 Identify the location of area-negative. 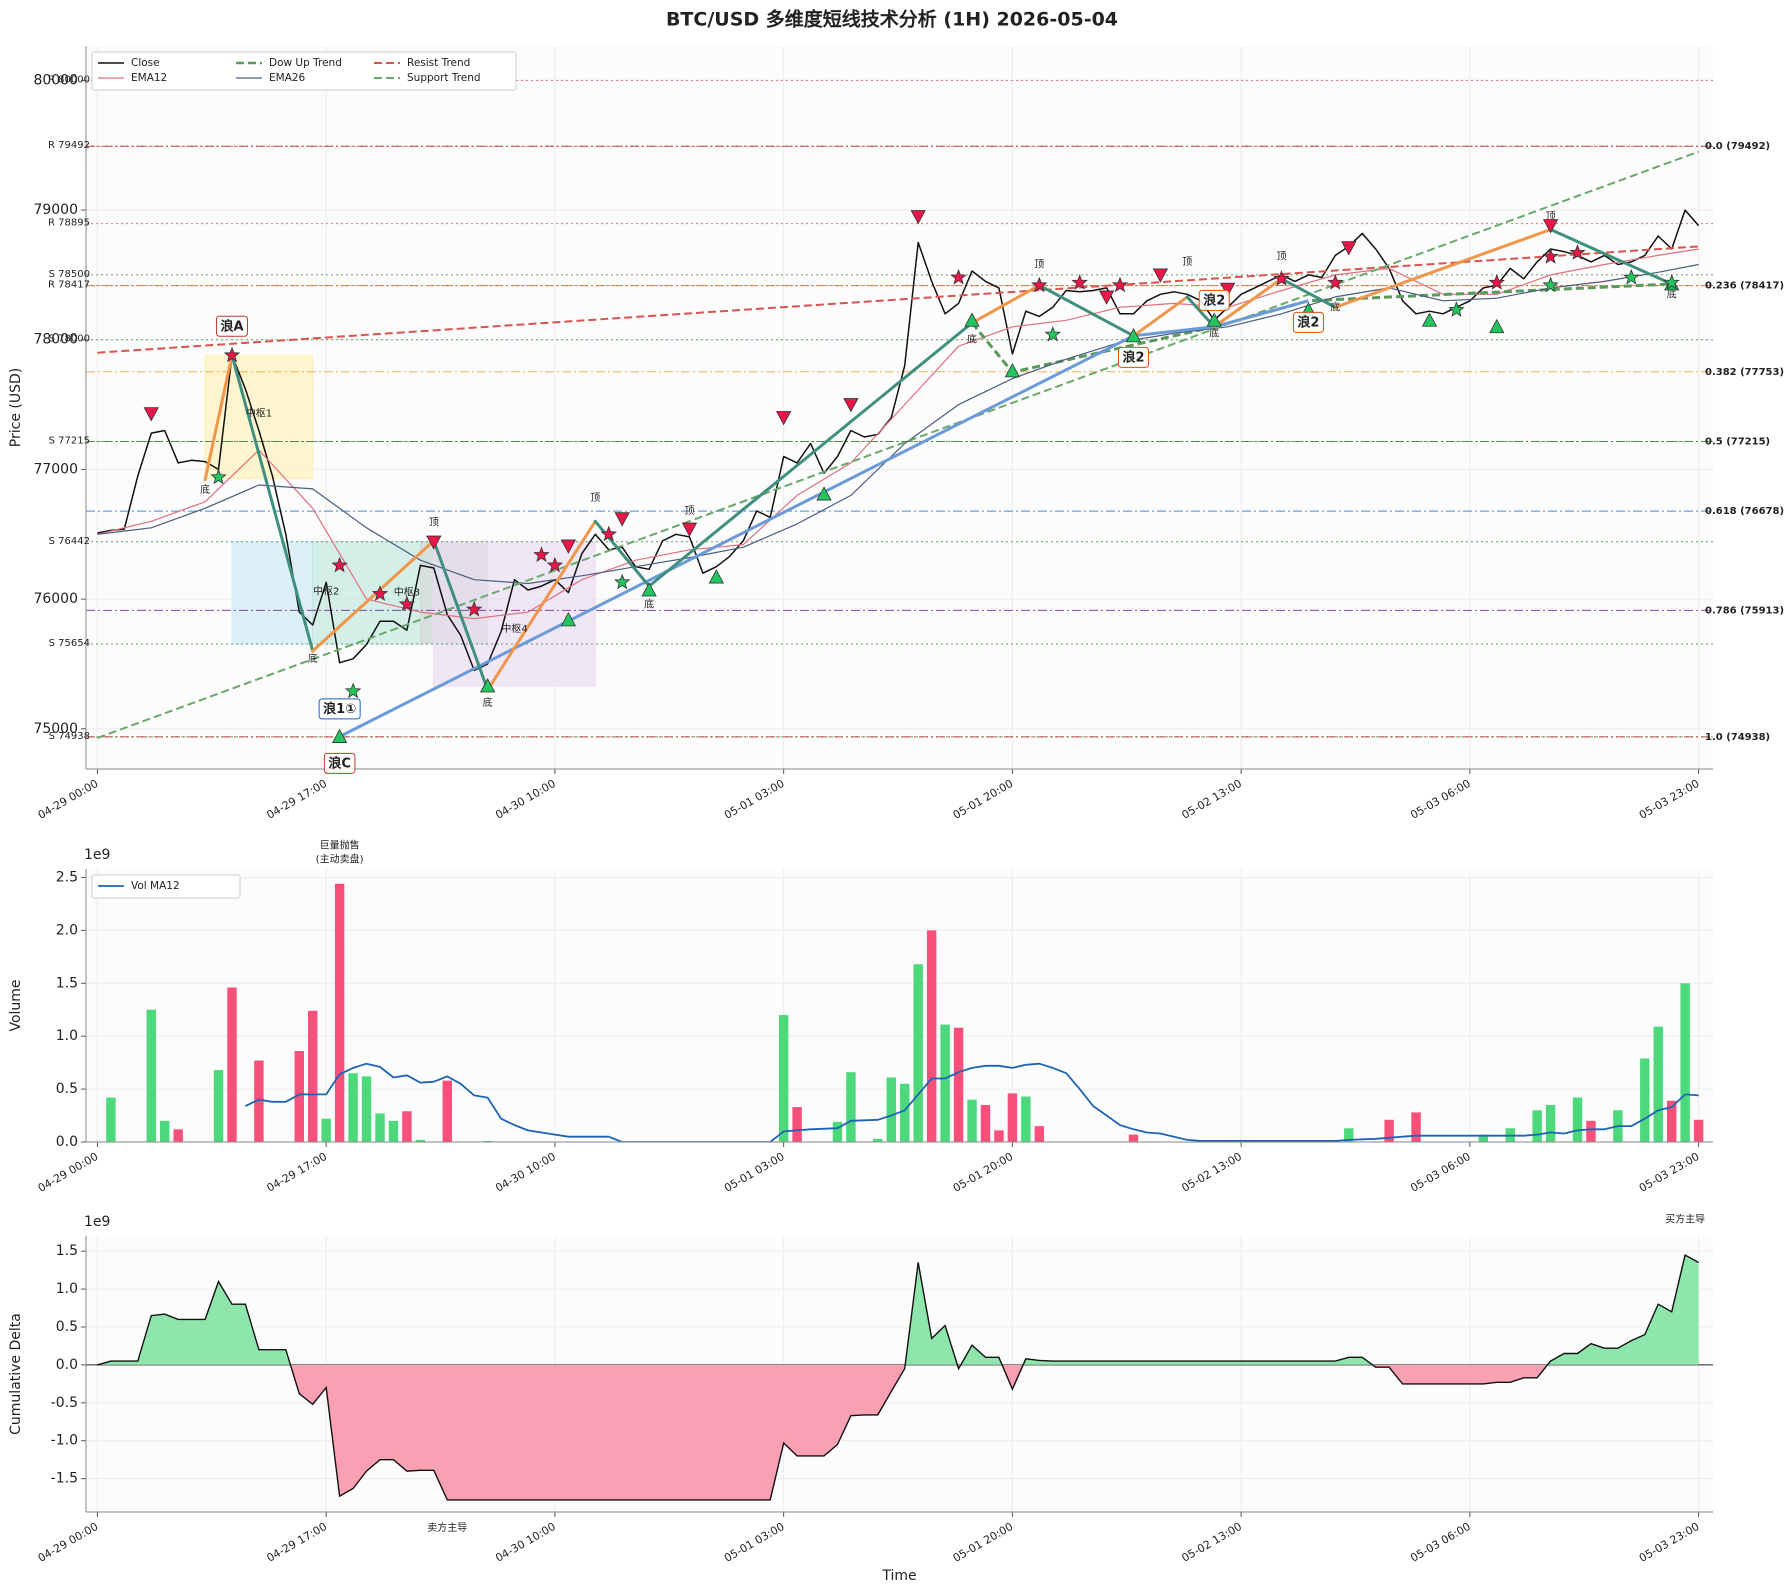
(919, 1432).